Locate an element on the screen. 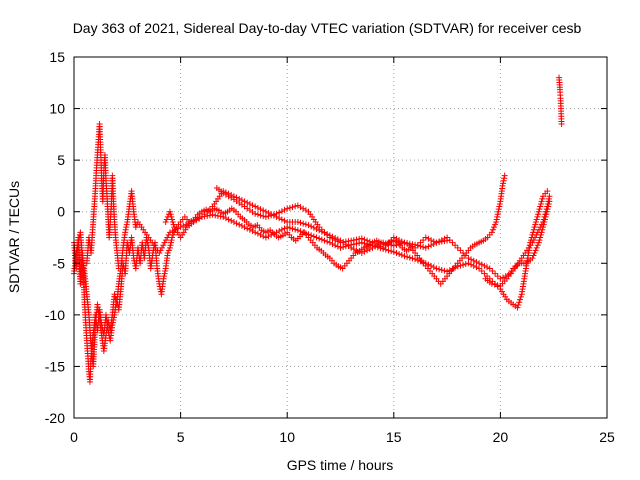 The width and height of the screenshot is (640, 480). x-tick-label: 5 is located at coordinates (181, 437).